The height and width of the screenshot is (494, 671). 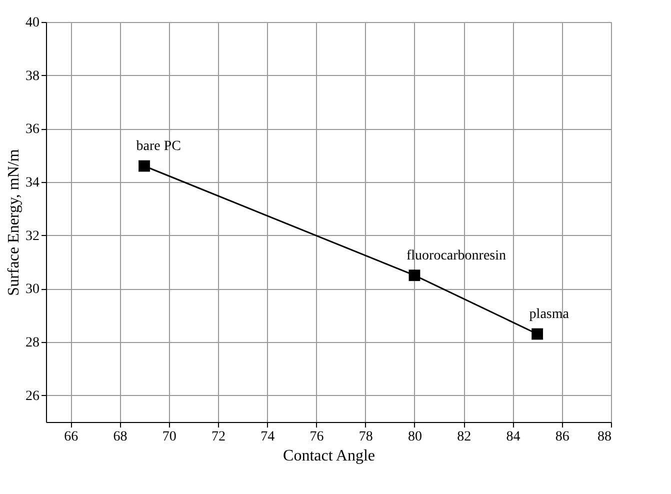 What do you see at coordinates (464, 437) in the screenshot?
I see `x-tick-label: 82` at bounding box center [464, 437].